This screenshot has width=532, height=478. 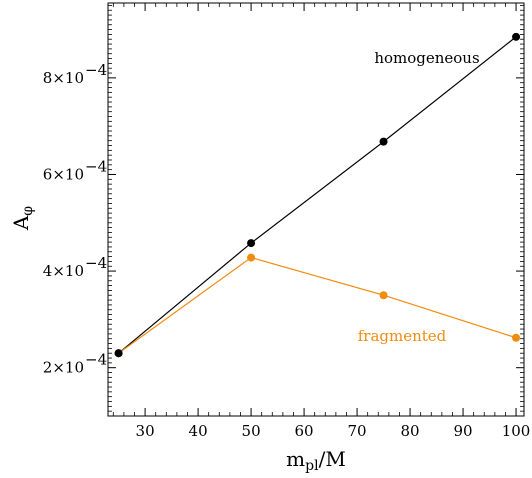 What do you see at coordinates (198, 431) in the screenshot?
I see `x-tick-label: 40` at bounding box center [198, 431].